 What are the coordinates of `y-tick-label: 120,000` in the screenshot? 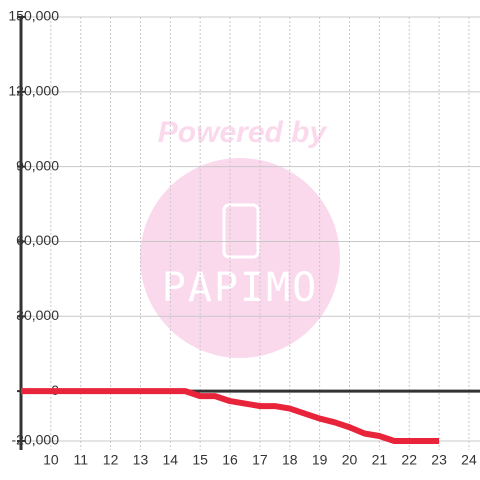 It's located at (33, 91).